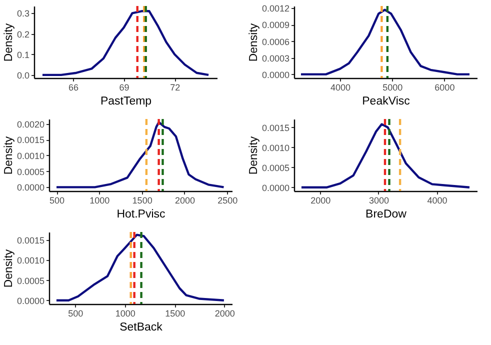 This screenshot has width=491, height=345. What do you see at coordinates (276, 25) in the screenshot?
I see `y-tick-label: 0.0009` at bounding box center [276, 25].